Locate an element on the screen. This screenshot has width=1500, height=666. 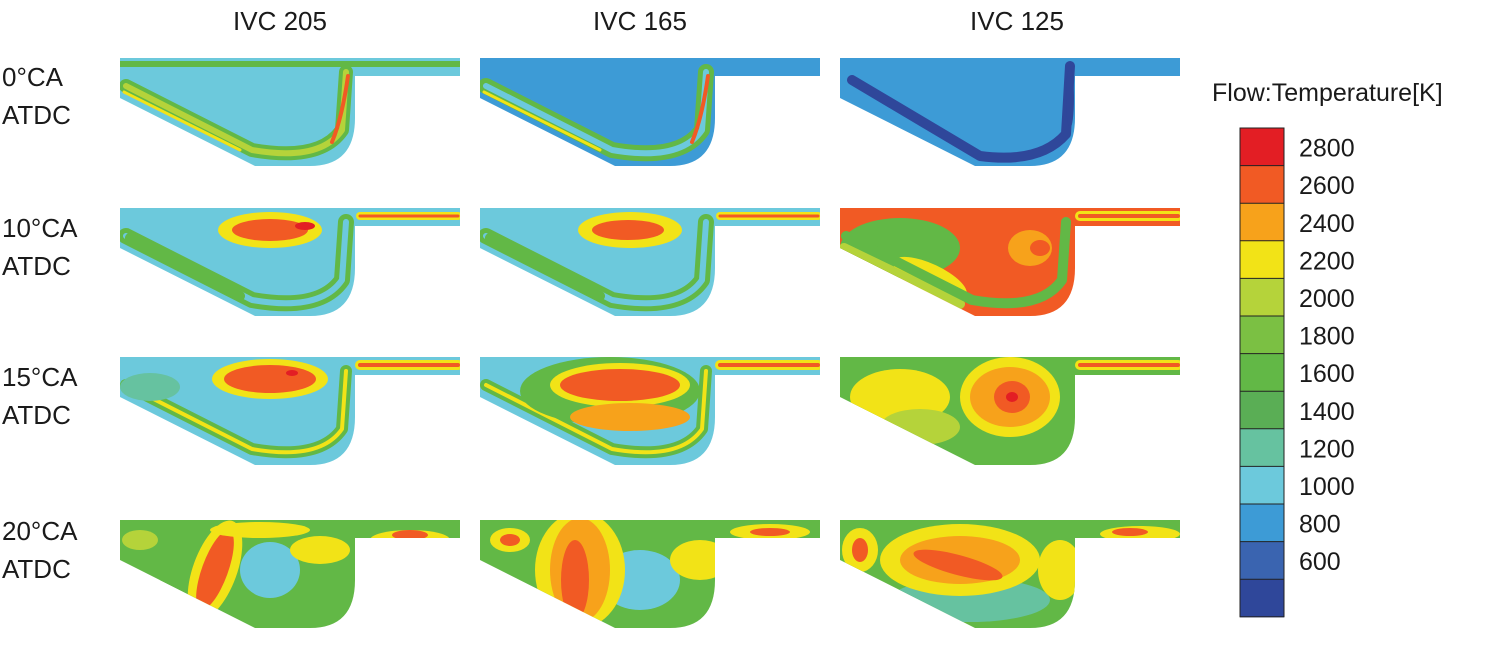
row-label-0-ref: ATDC is located at coordinates (36, 115).